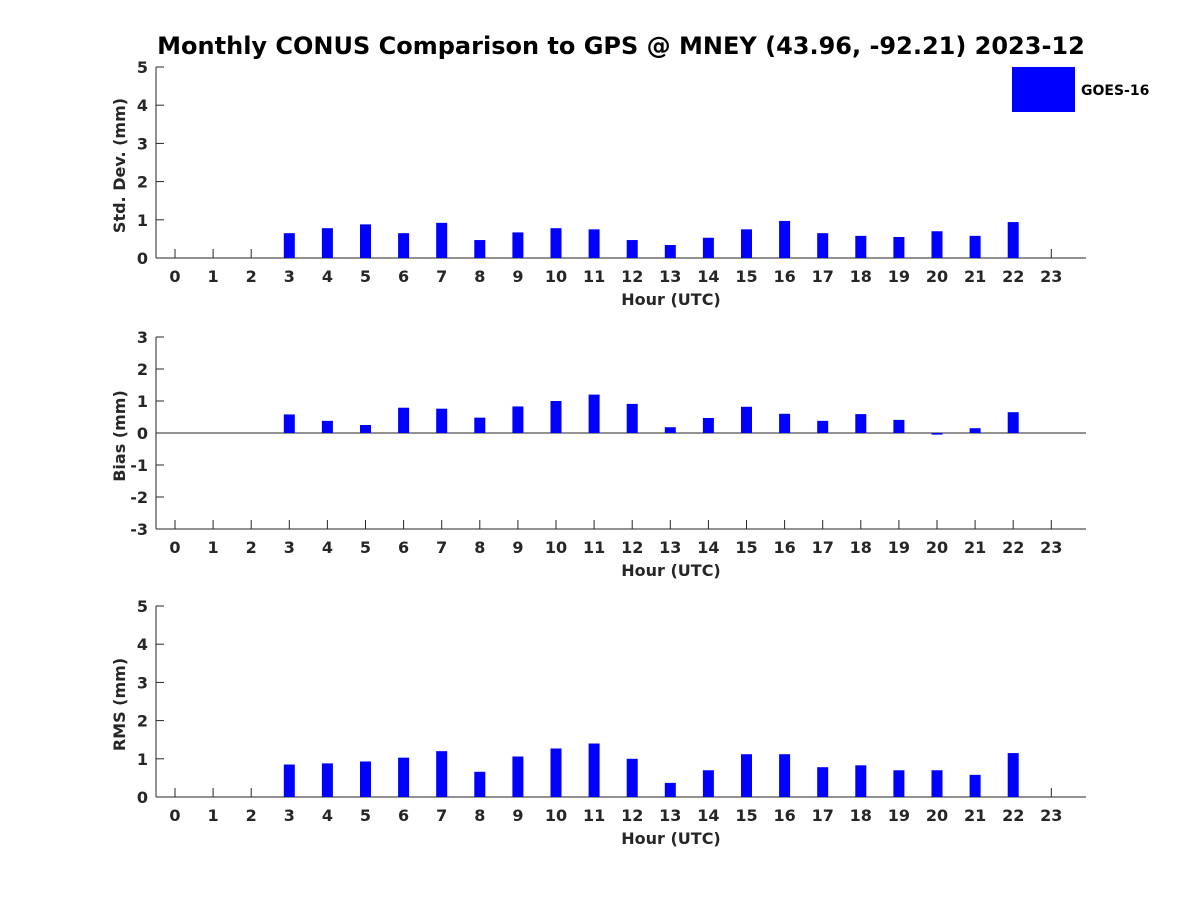 This screenshot has height=900, width=1200. Describe the element at coordinates (823, 815) in the screenshot. I see `rms-x-tick-label: 17` at that location.